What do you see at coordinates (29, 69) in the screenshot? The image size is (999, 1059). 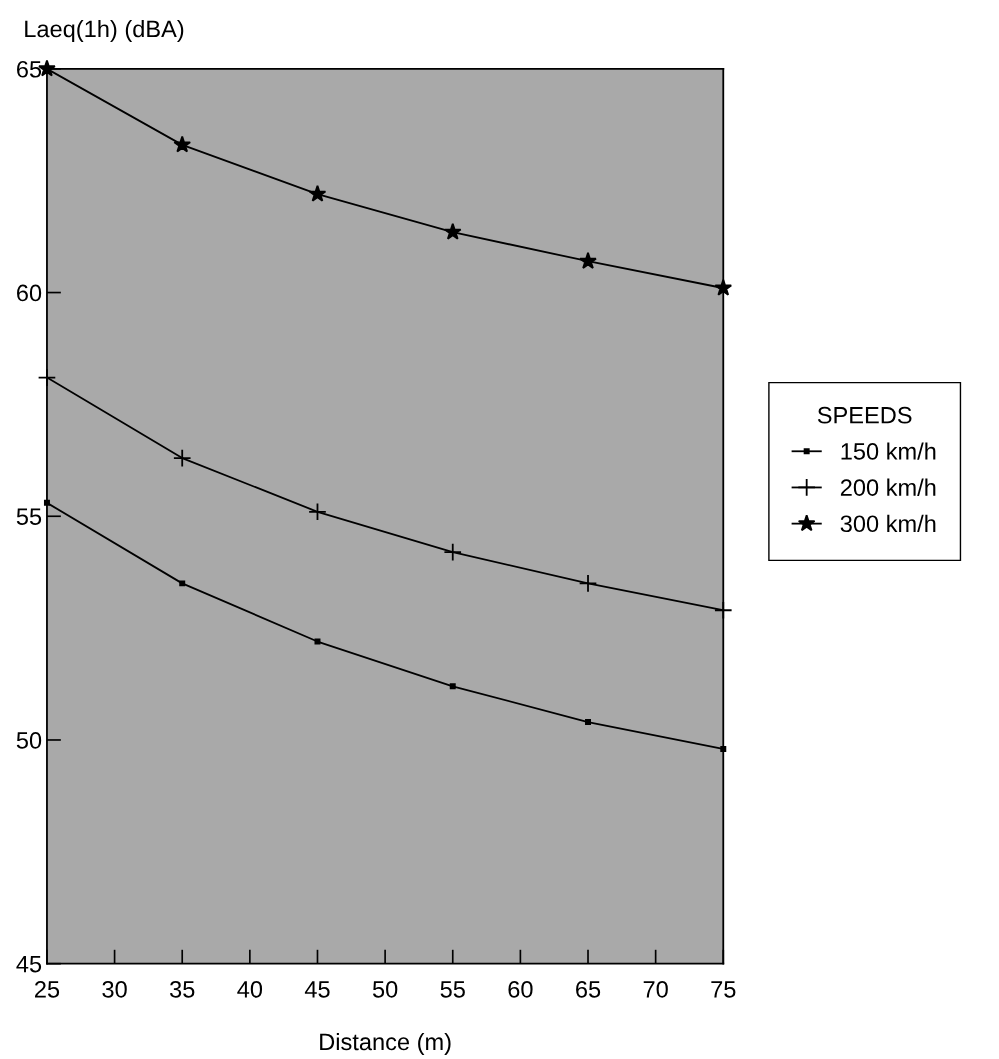 I see `y-tick-label: 65` at bounding box center [29, 69].